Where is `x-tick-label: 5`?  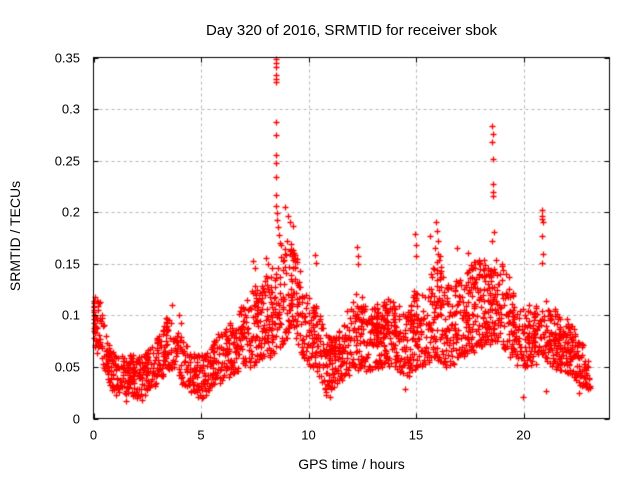
x-tick-label: 5 is located at coordinates (201, 435).